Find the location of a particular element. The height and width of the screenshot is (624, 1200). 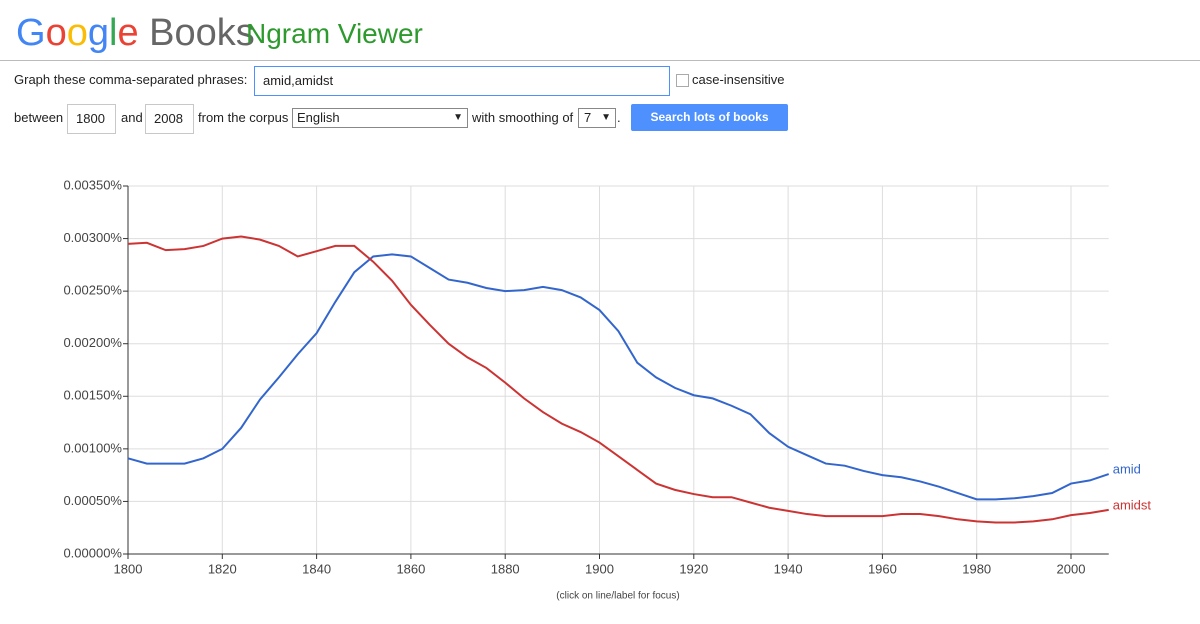

x-tick-label: 1940 is located at coordinates (788, 568).